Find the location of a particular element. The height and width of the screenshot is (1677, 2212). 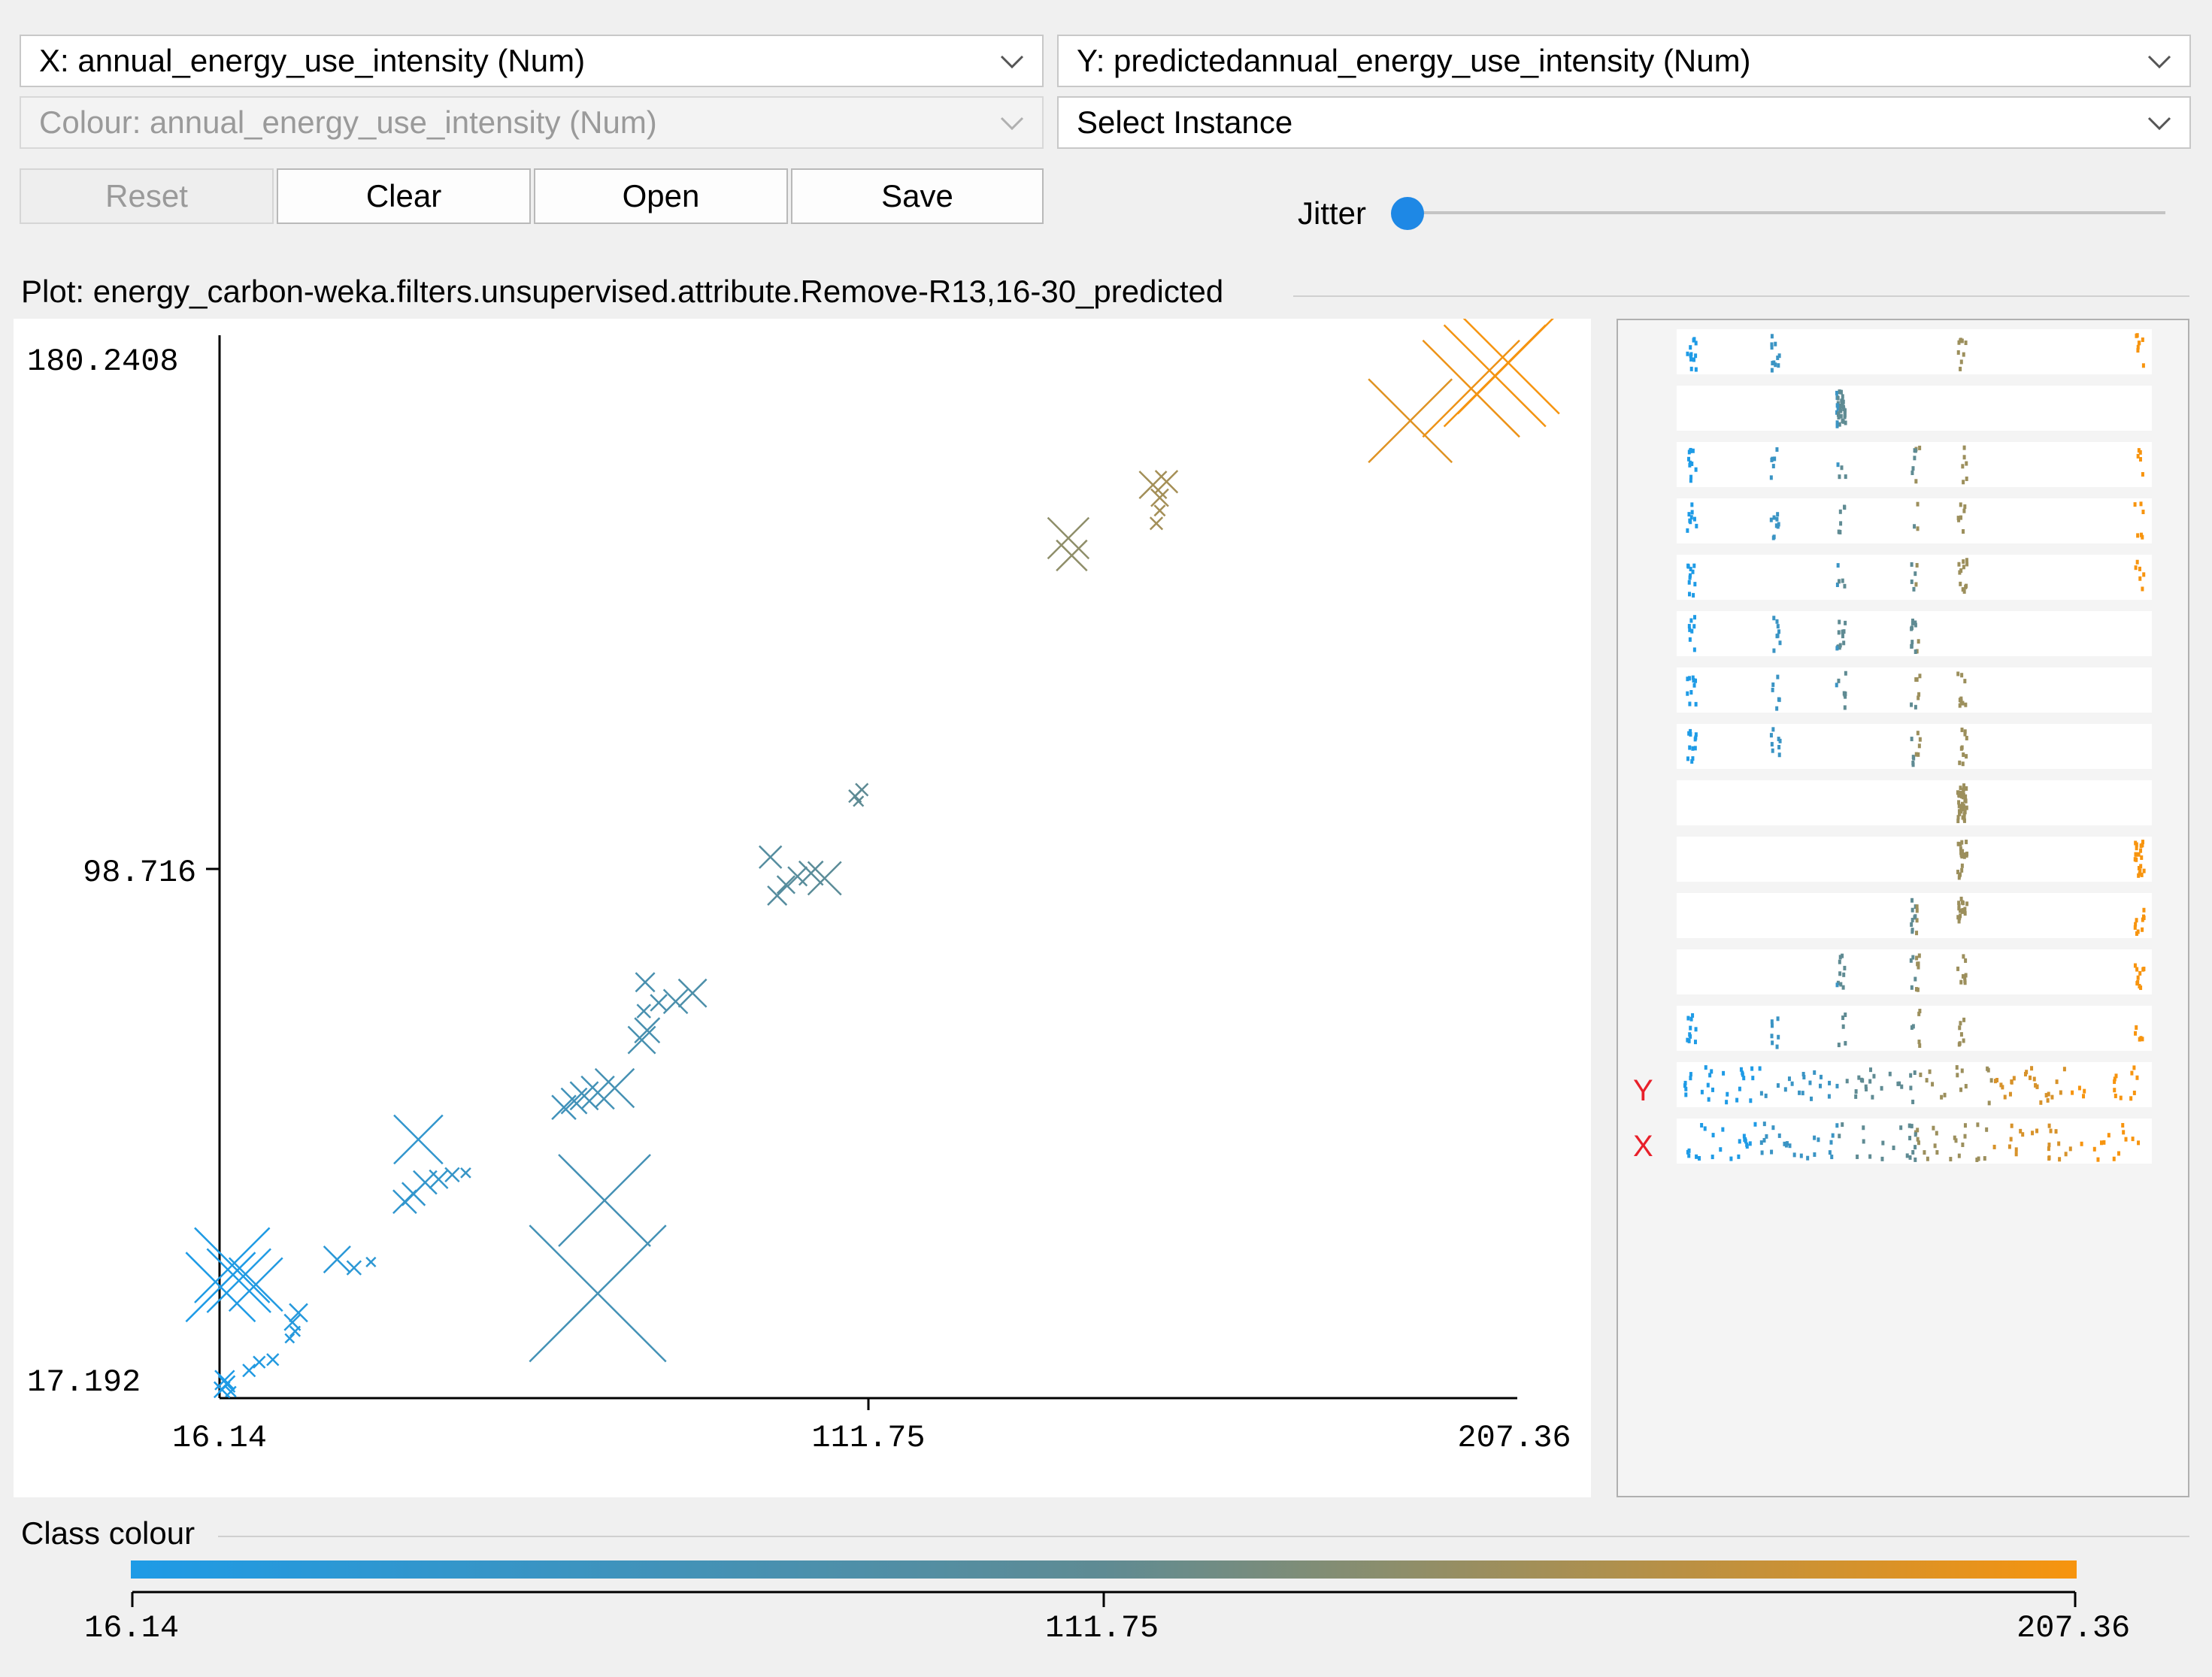

class-colour-min: 16.14 is located at coordinates (132, 1628).